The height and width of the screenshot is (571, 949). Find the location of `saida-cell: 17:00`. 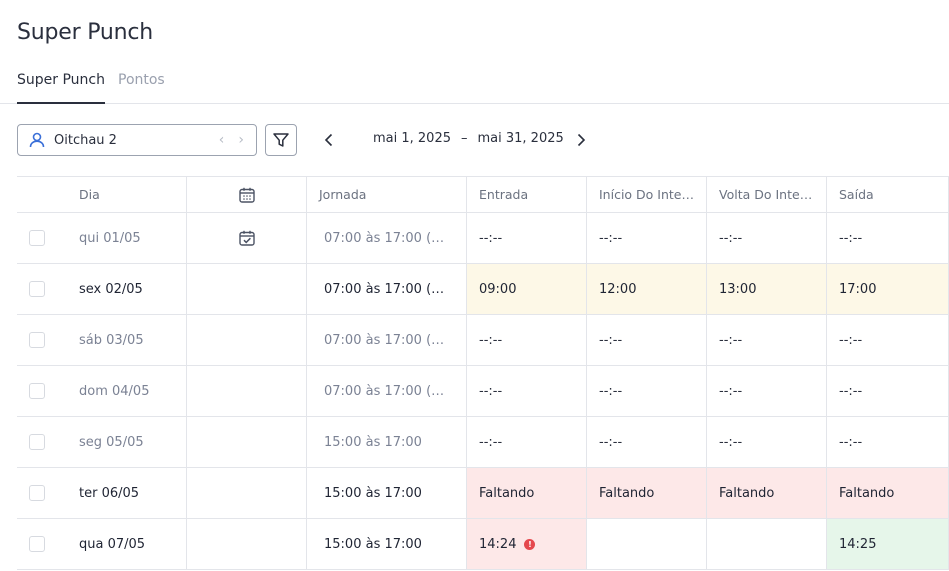

saida-cell: 17:00 is located at coordinates (888, 289).